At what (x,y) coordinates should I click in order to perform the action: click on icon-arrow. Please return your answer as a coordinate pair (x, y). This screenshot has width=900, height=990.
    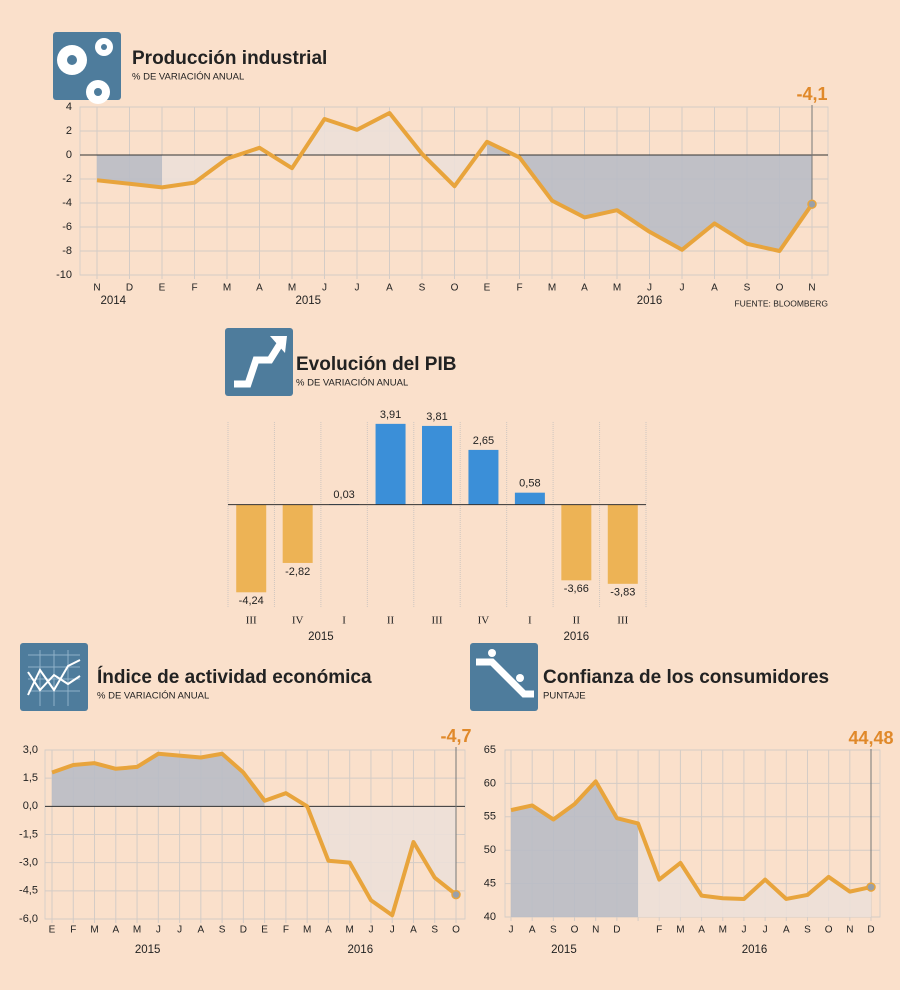
    Looking at the image, I should click on (259, 362).